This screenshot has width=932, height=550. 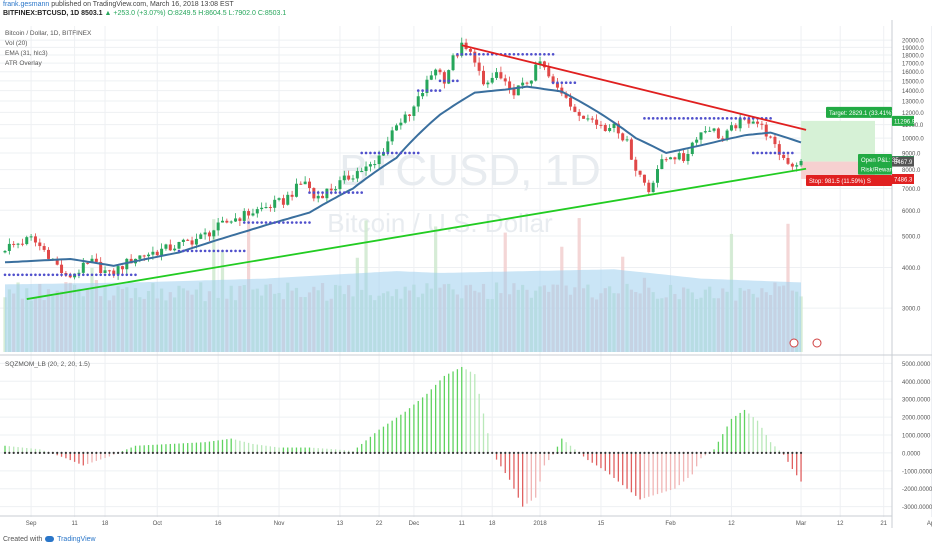 I want to click on footer-brand: TradingView, so click(x=76, y=539).